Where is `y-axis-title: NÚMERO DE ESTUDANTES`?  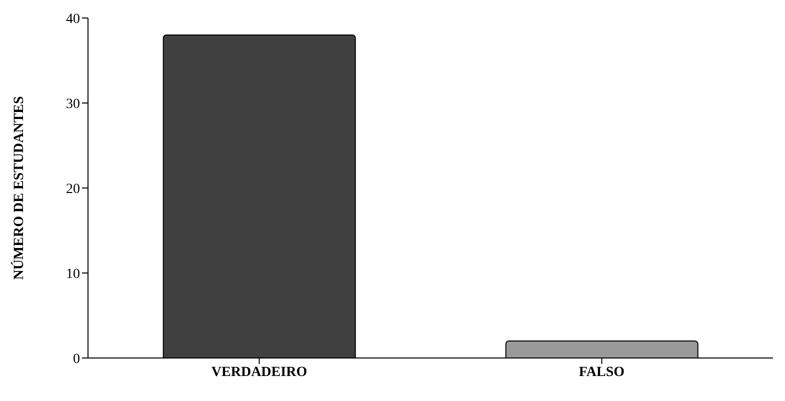 y-axis-title: NÚMERO DE ESTUDANTES is located at coordinates (18, 188).